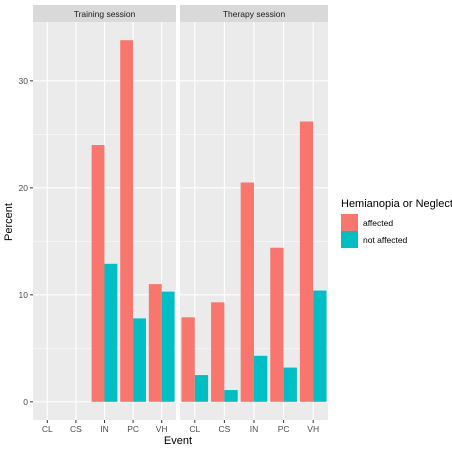 The width and height of the screenshot is (452, 451). What do you see at coordinates (9, 222) in the screenshot?
I see `y-axis-title: Percent` at bounding box center [9, 222].